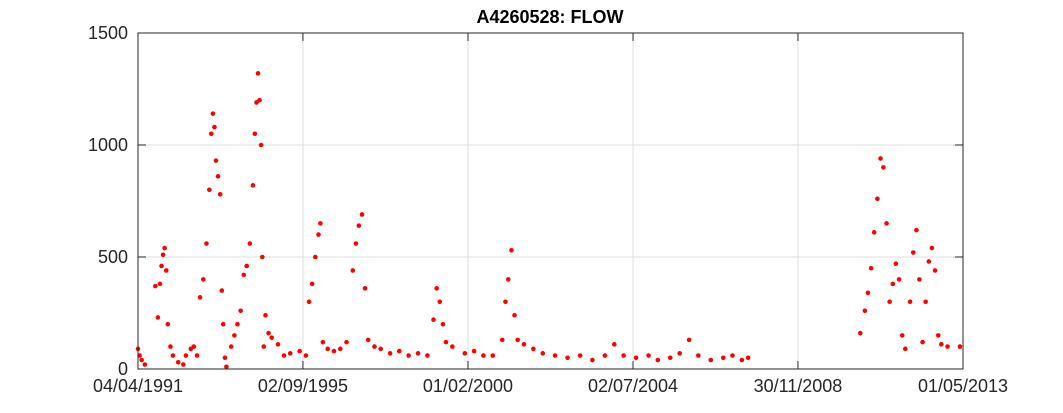 The width and height of the screenshot is (1063, 413). I want to click on y-tick-label: 1500, so click(108, 33).